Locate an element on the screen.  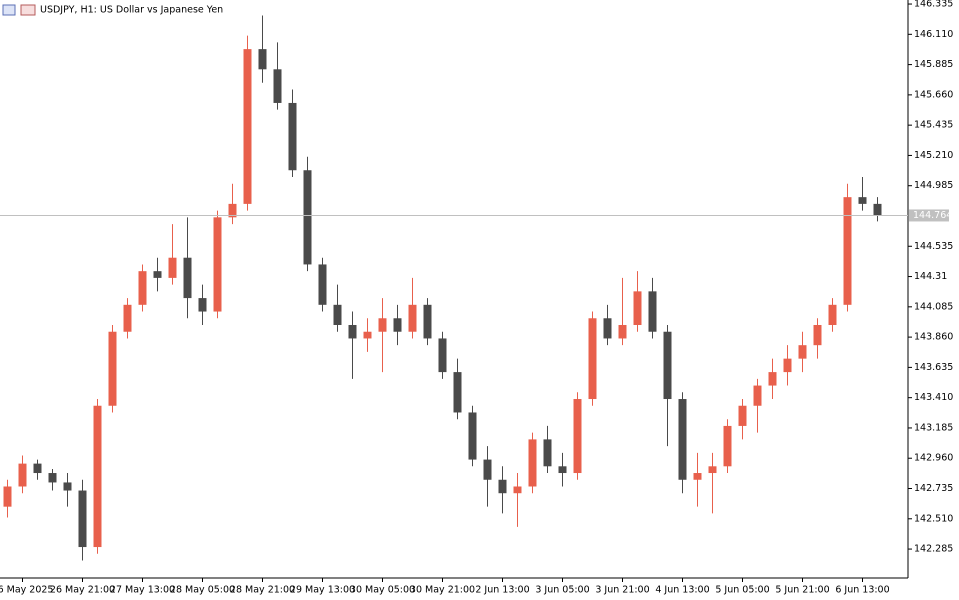
icon-list is located at coordinates (9, 10).